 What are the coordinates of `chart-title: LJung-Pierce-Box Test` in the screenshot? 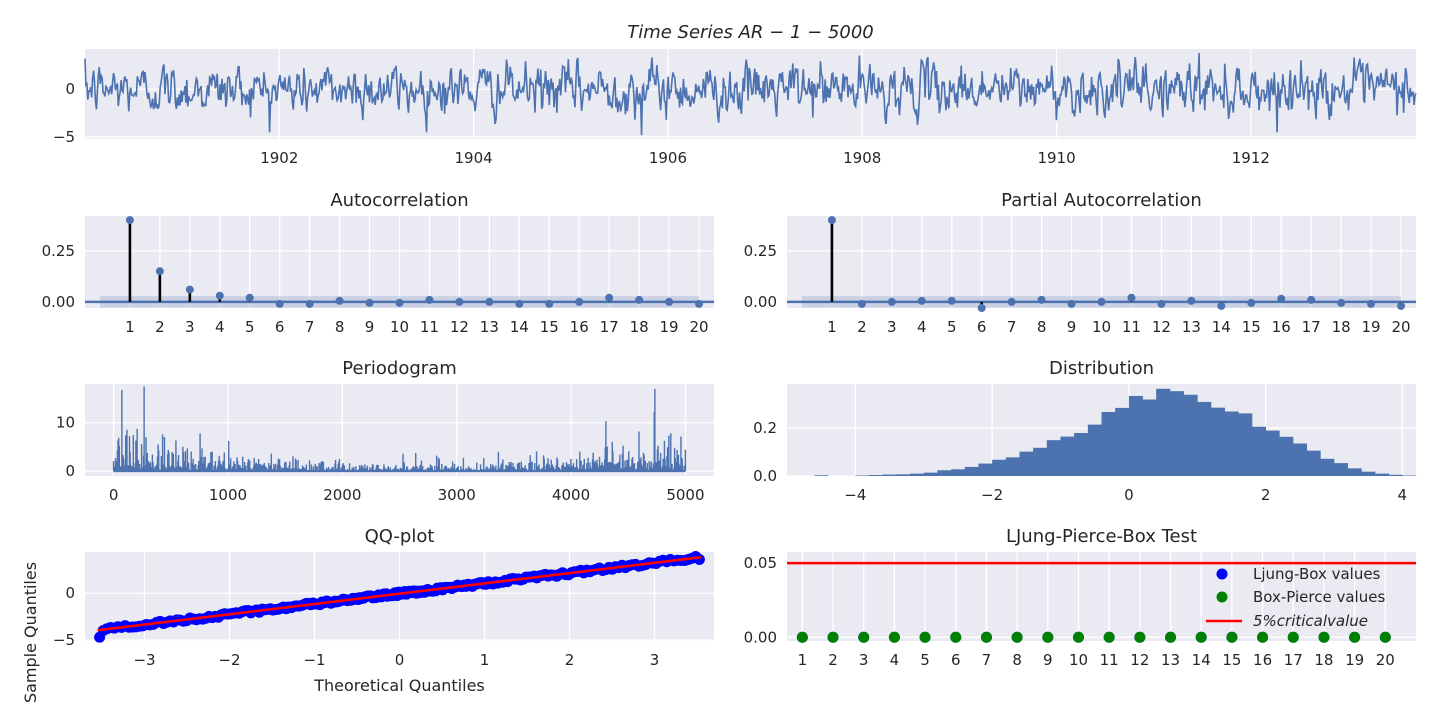 It's located at (1101, 536).